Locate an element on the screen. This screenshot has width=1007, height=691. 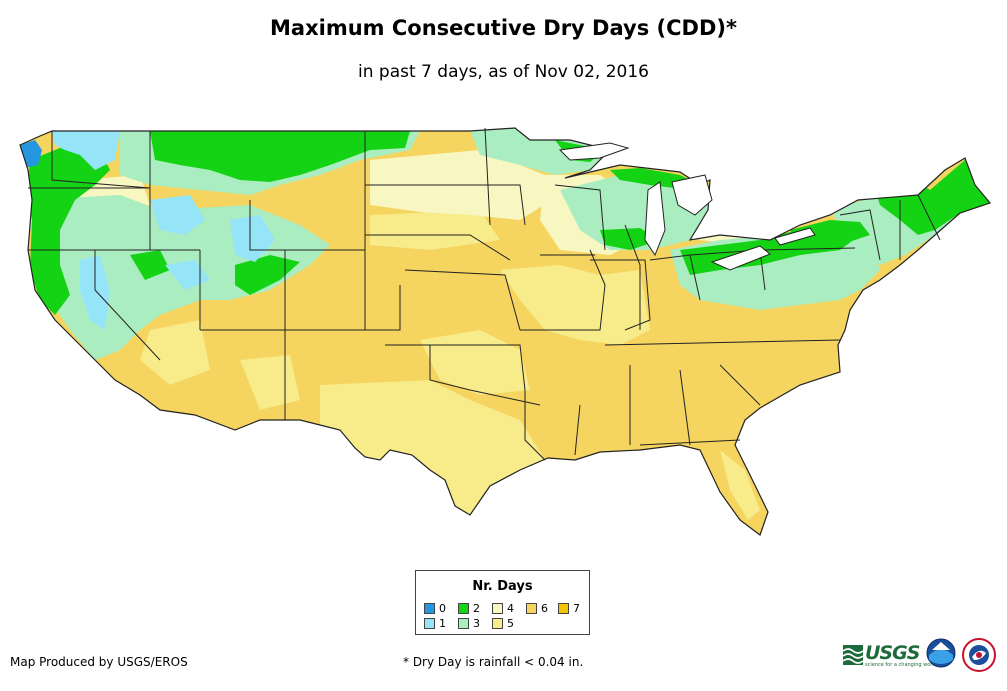
dry-day-footnote: * Dry Day is rainfall < 0.04 in. is located at coordinates (493, 662).